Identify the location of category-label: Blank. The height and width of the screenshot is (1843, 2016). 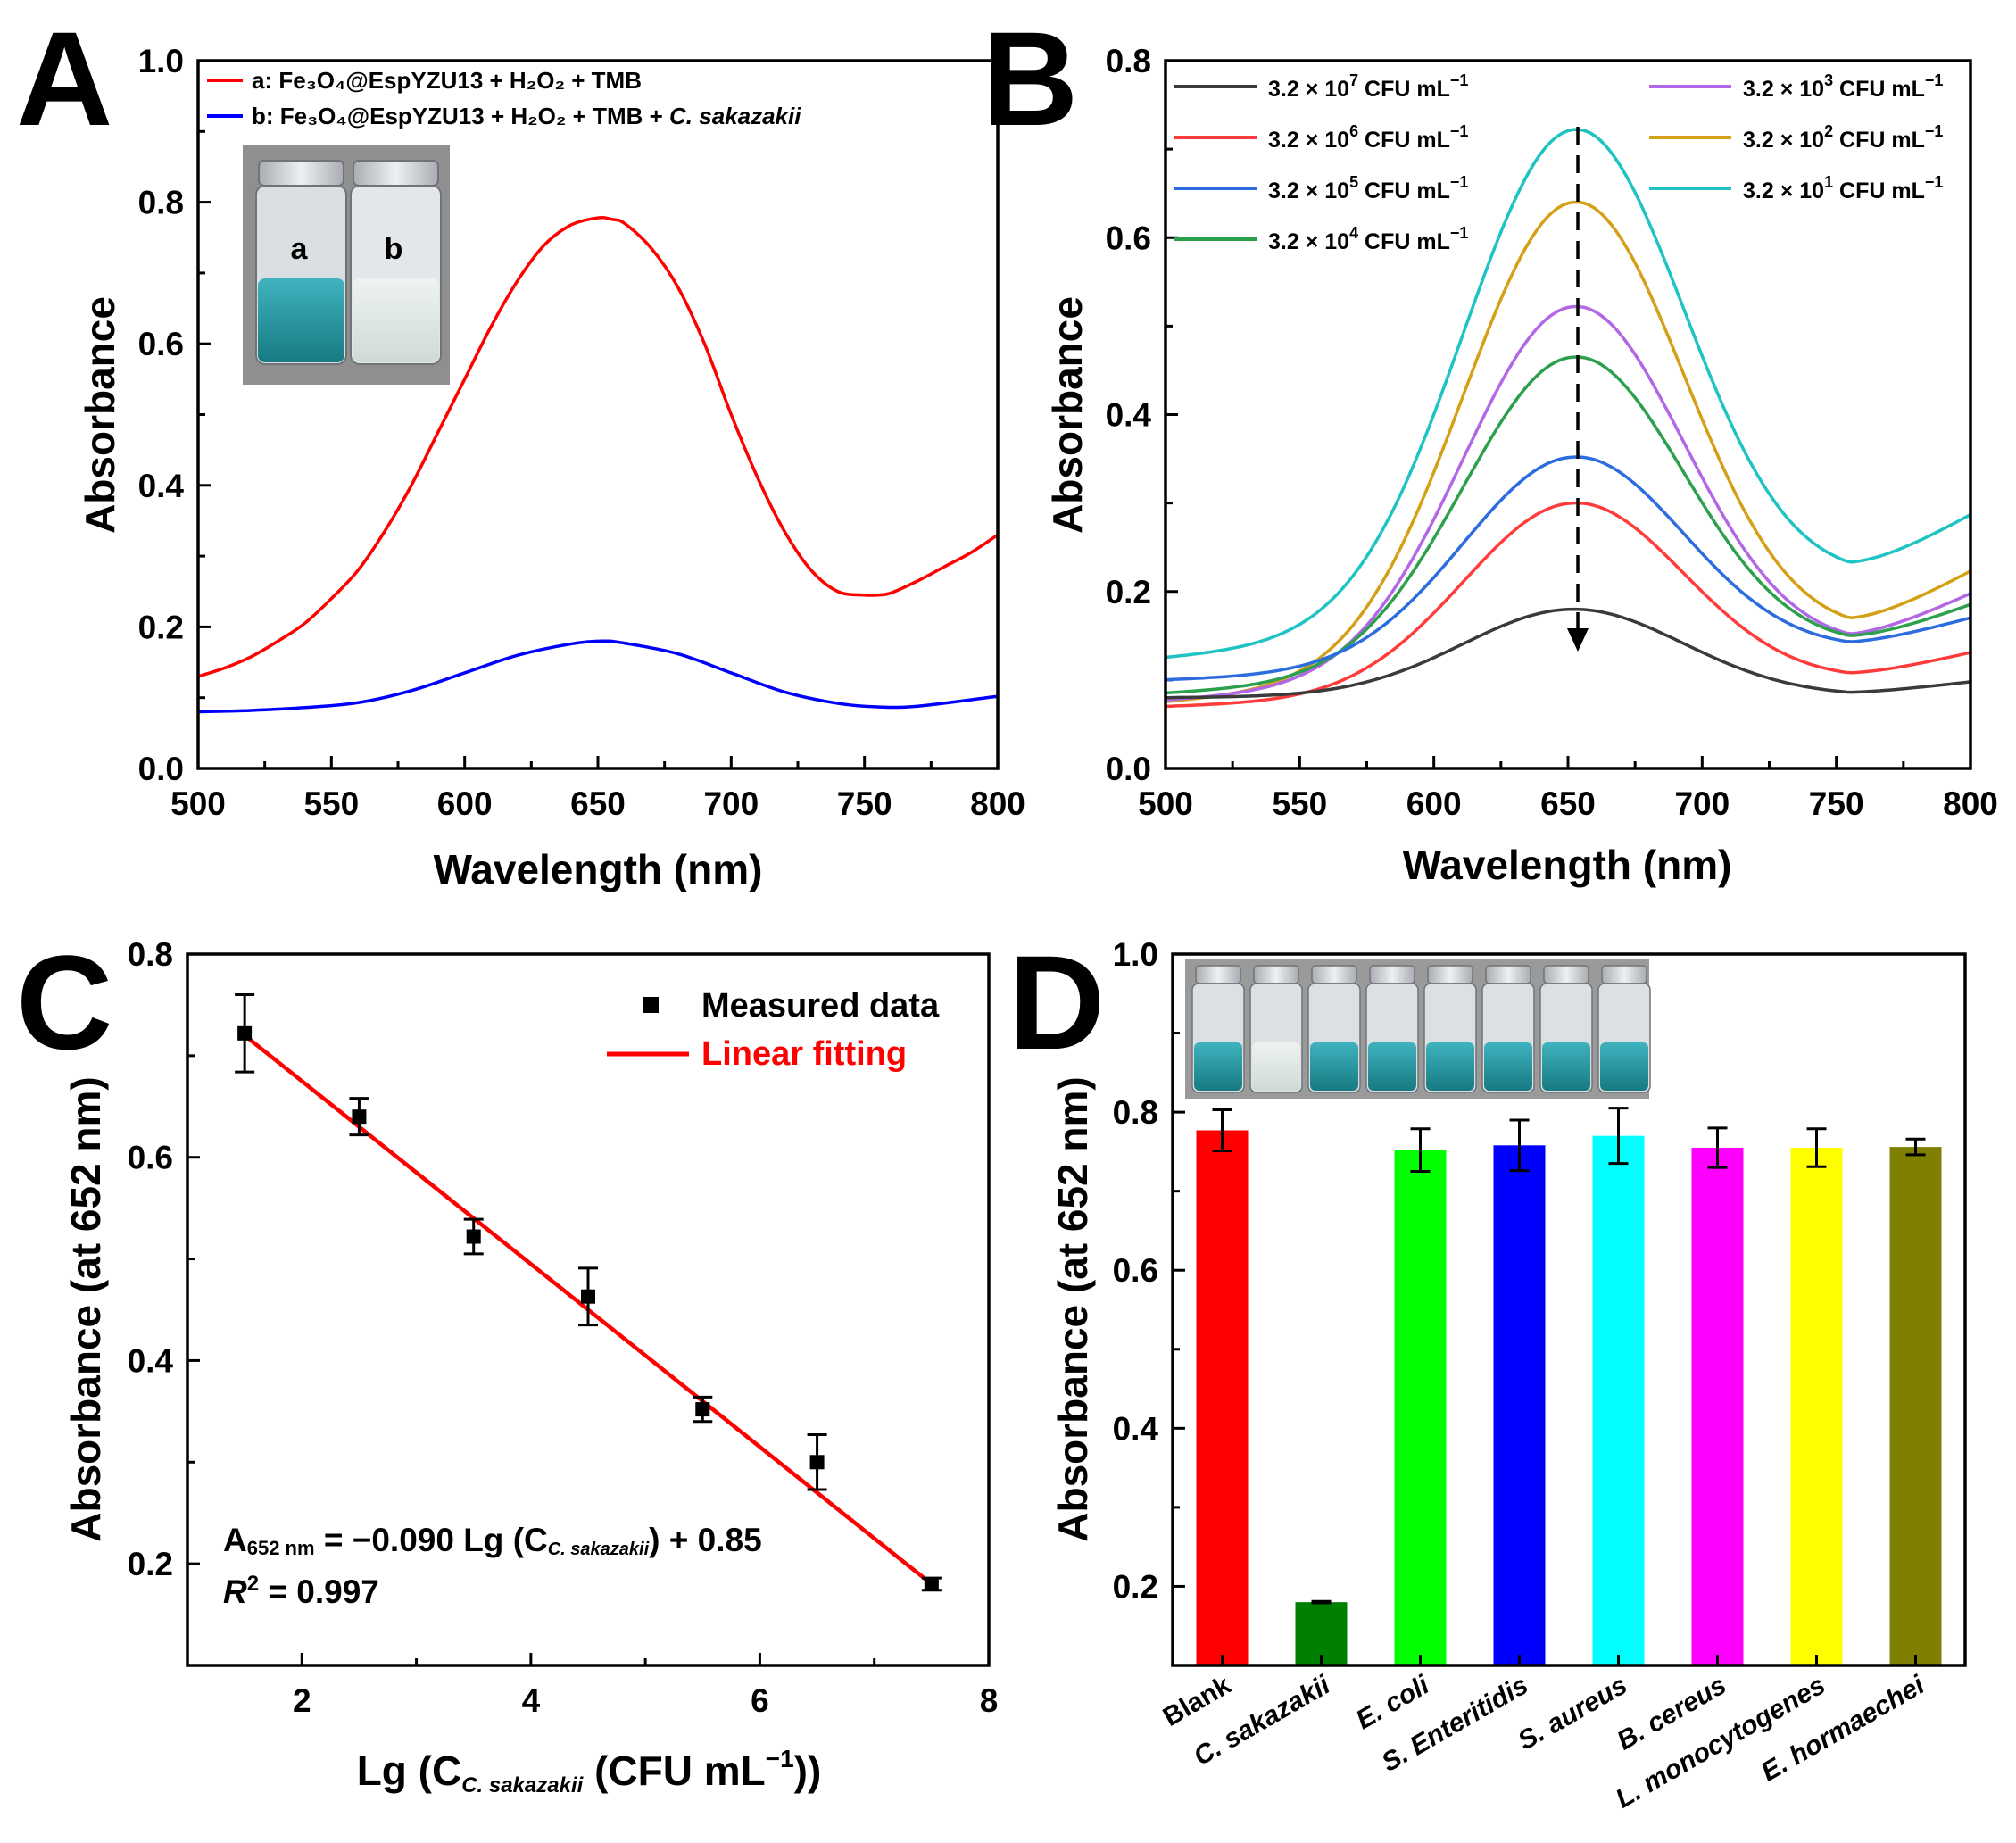
(1197, 1701).